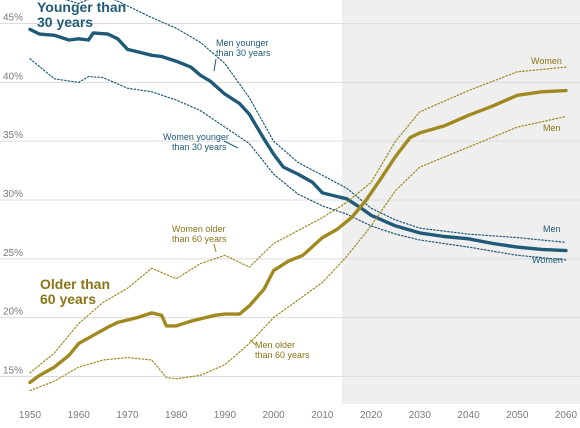 This screenshot has width=580, height=428. I want to click on x-tick-label: 2020, so click(371, 415).